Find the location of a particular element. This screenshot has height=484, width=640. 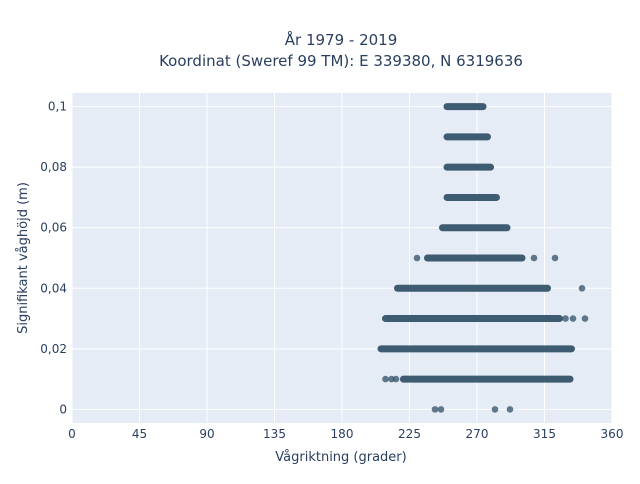

x-tick-label: 0 is located at coordinates (72, 434).